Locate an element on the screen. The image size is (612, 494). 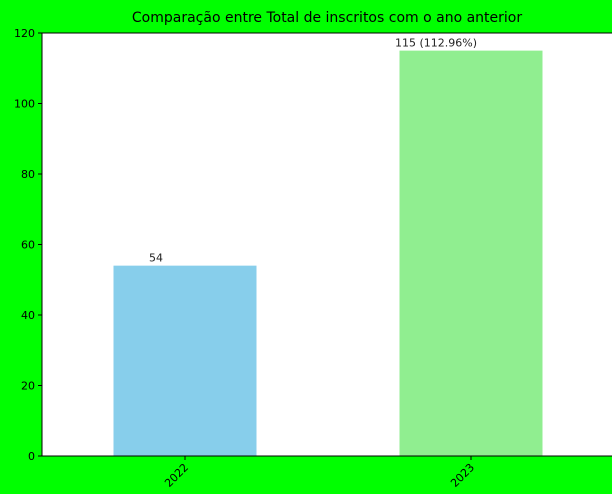
bar-2022 is located at coordinates (185, 360).